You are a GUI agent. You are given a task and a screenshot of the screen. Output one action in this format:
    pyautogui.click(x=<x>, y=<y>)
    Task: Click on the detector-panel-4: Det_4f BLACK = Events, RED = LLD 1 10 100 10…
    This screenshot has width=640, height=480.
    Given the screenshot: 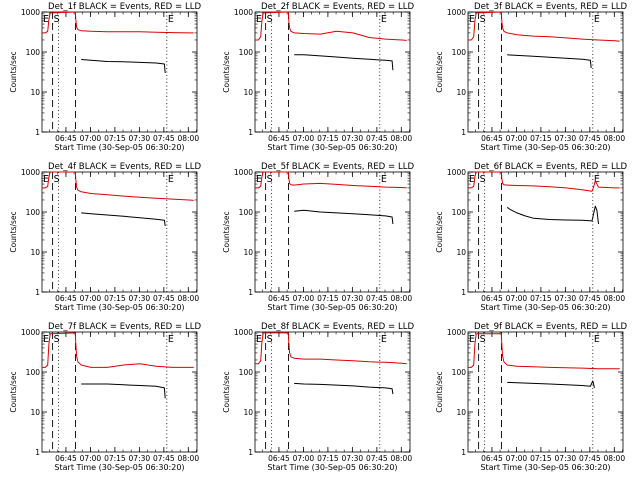 What is the action you would take?
    pyautogui.click(x=105, y=237)
    